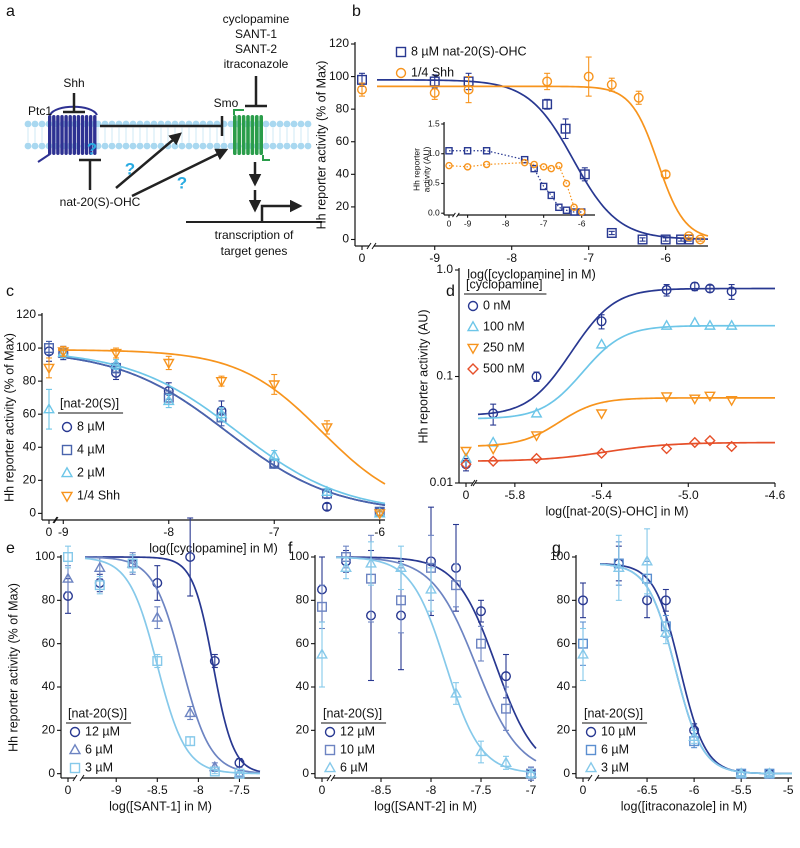 This screenshot has width=800, height=848. Describe the element at coordinates (281, 210) in the screenshot. I see `transcription-arrow` at that location.